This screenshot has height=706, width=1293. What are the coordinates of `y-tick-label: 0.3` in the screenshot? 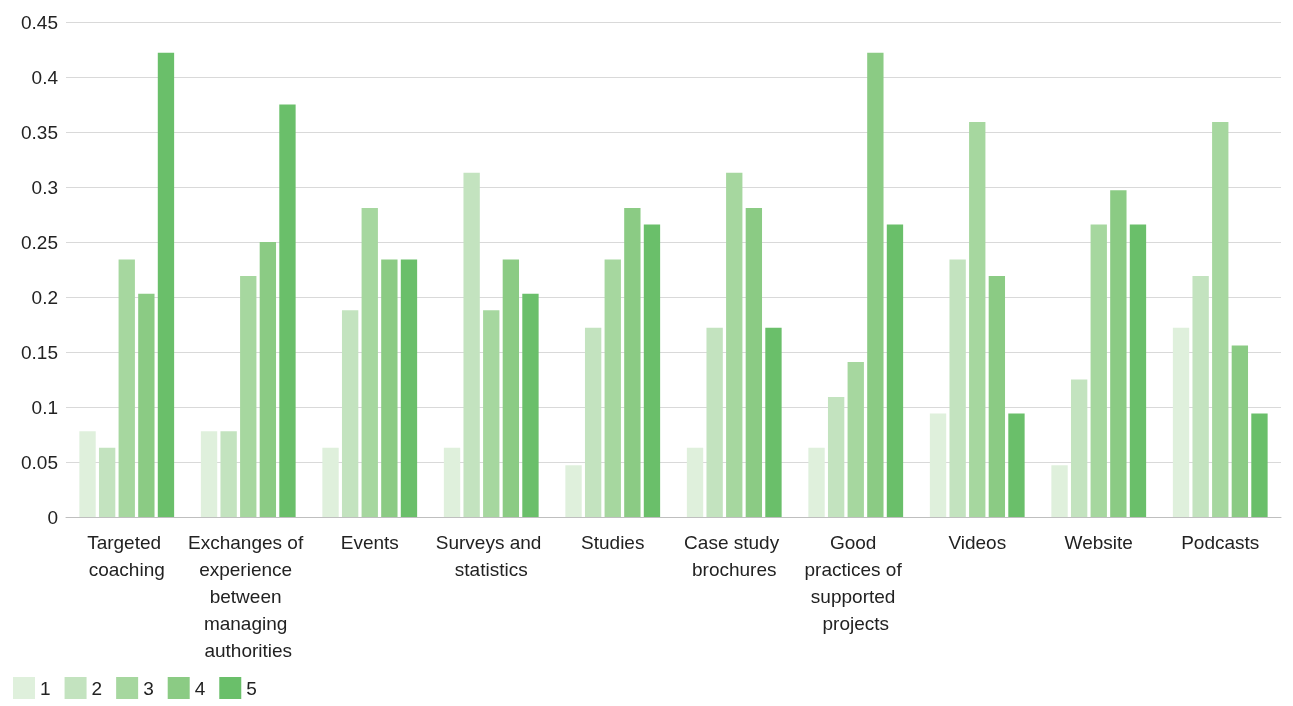 It's located at (44, 187).